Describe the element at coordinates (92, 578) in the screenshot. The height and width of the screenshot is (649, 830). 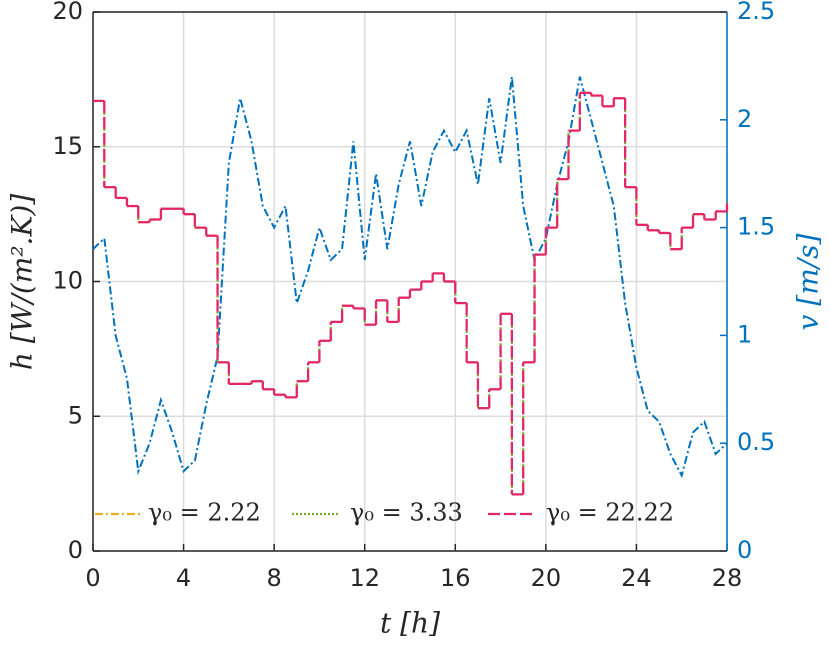
I see `x-tick-label: 0` at that location.